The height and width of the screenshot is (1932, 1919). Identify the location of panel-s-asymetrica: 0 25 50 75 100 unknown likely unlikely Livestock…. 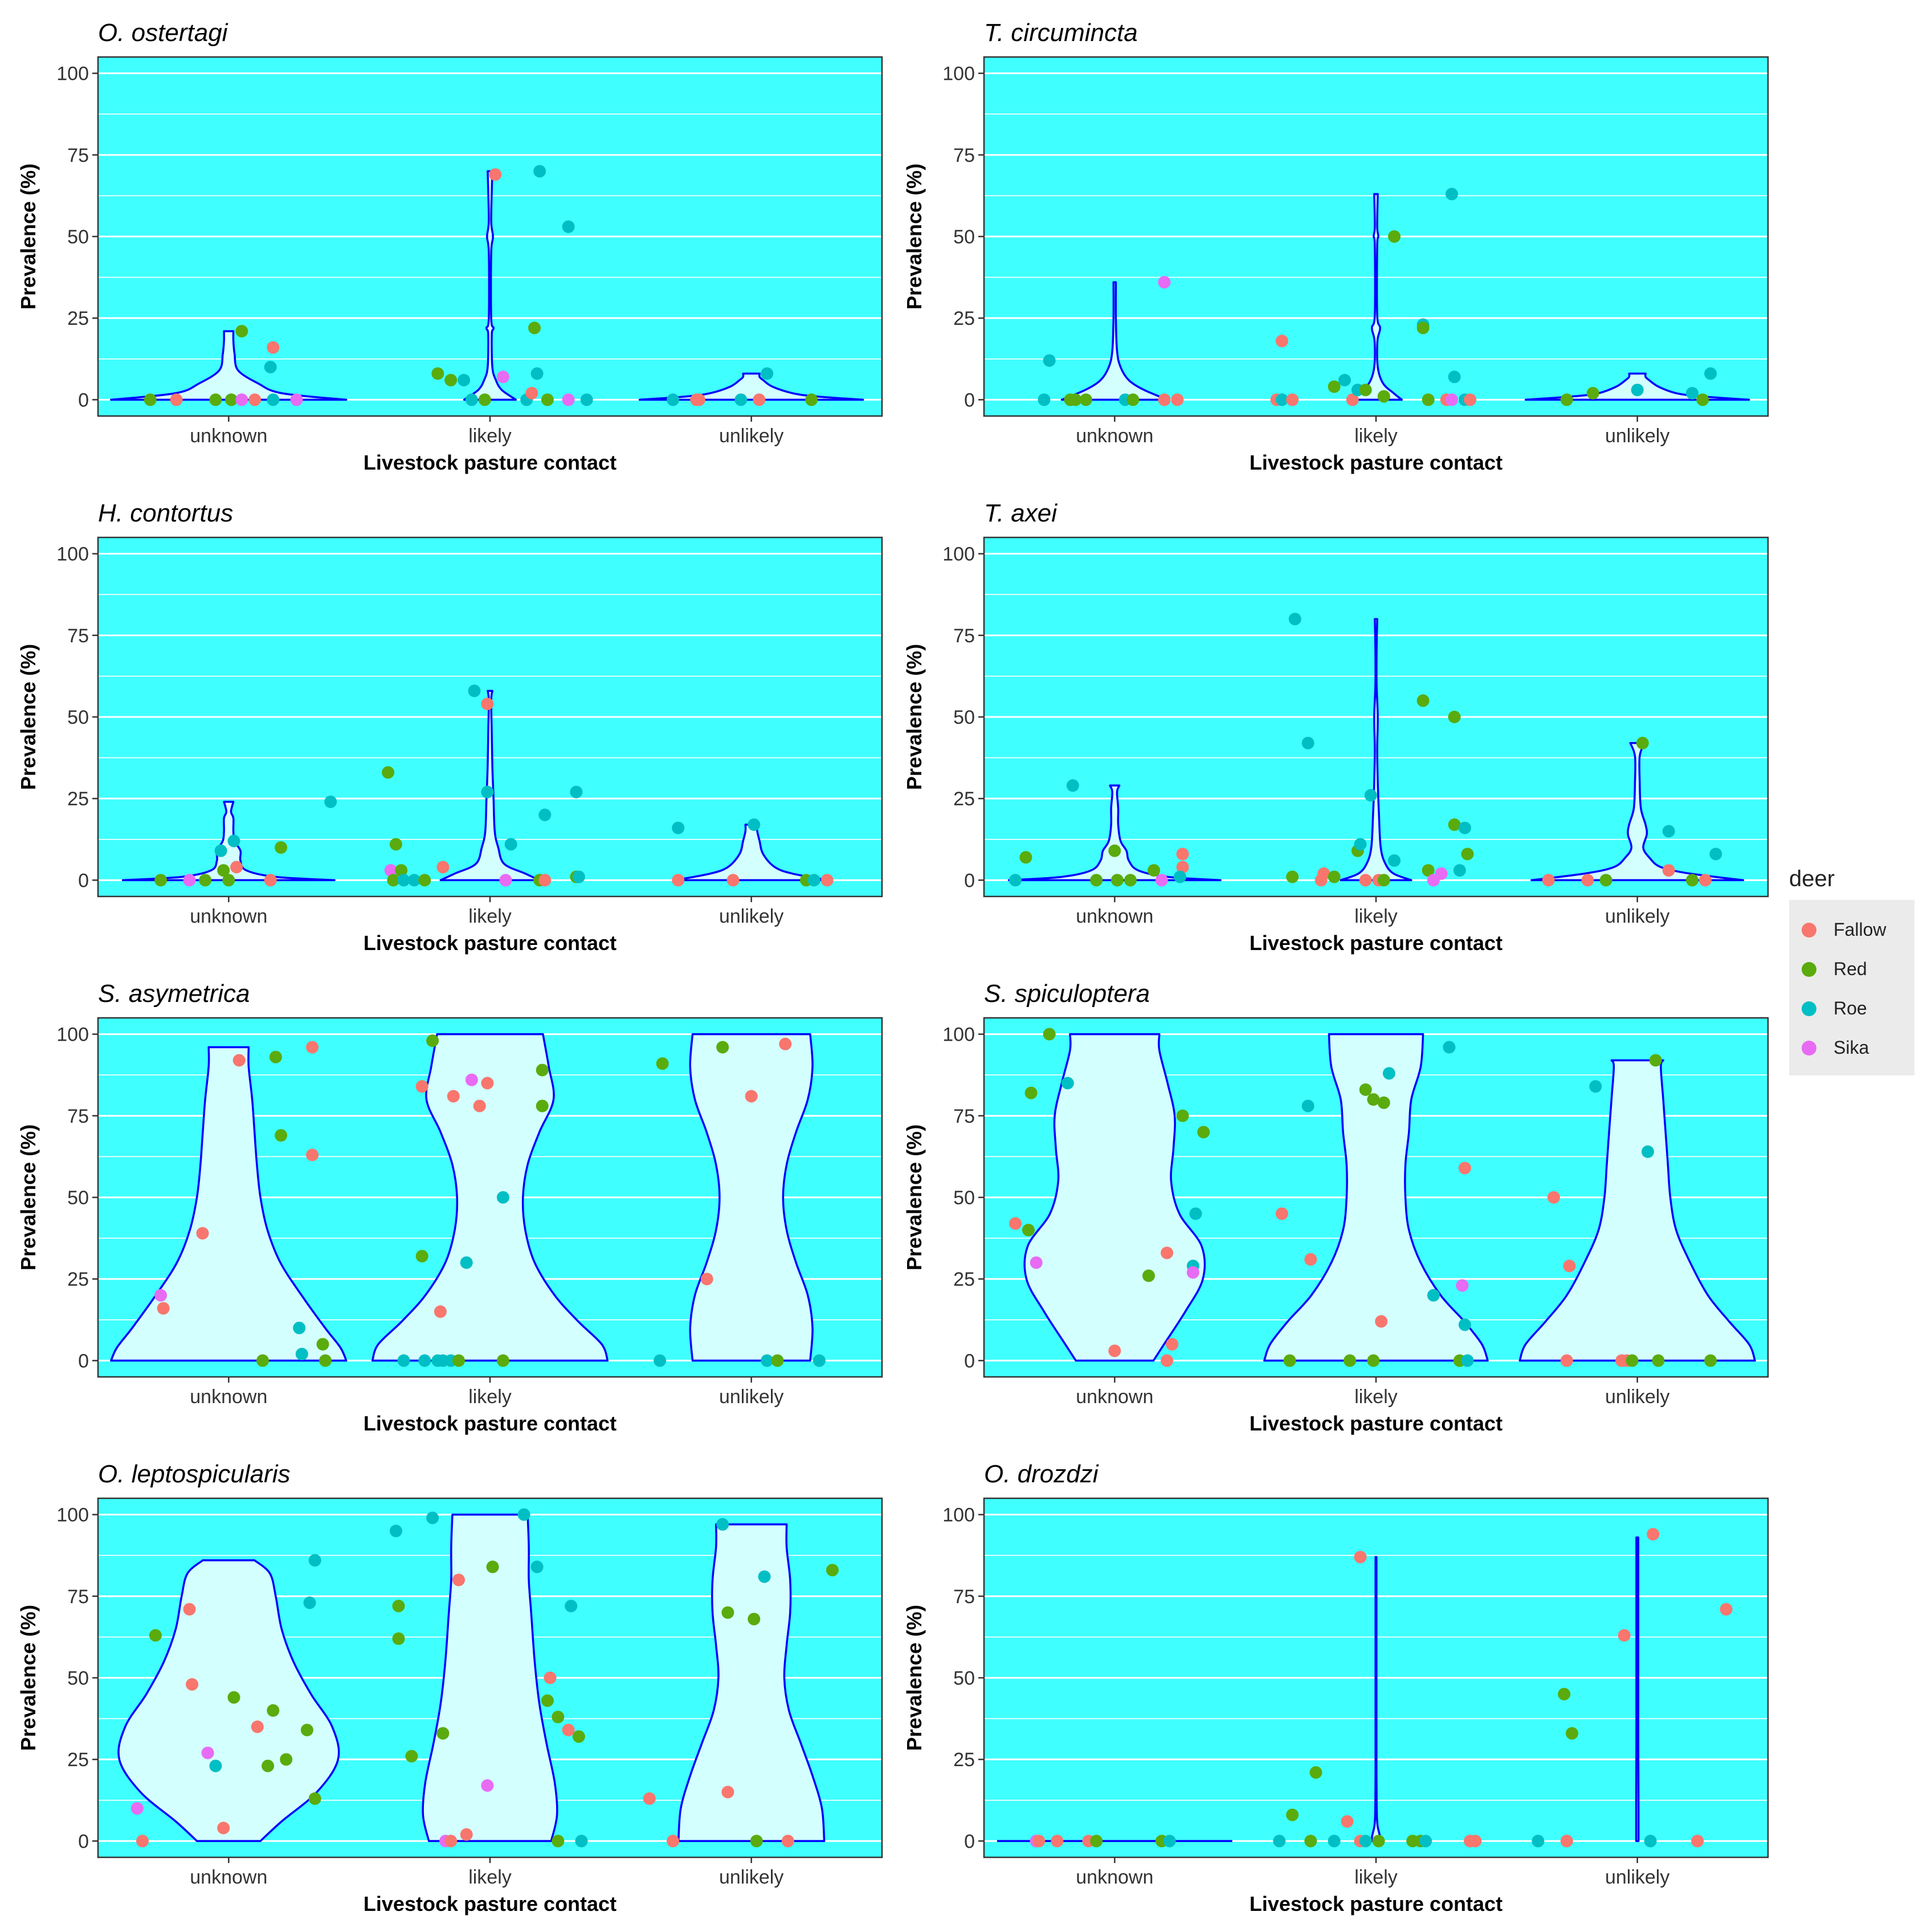
(450, 1207).